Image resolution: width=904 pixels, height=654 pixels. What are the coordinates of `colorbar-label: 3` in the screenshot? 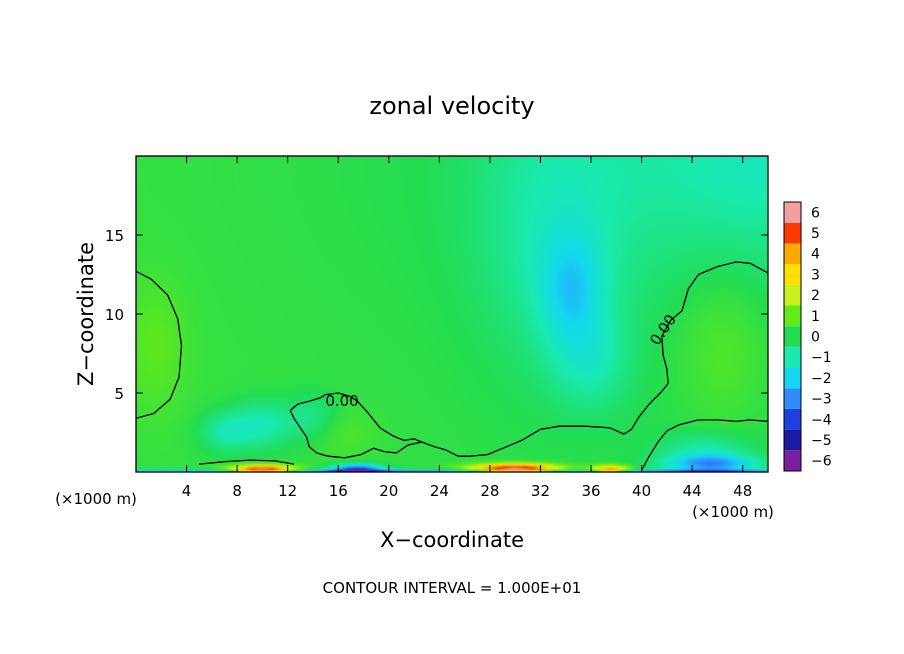 It's located at (815, 275).